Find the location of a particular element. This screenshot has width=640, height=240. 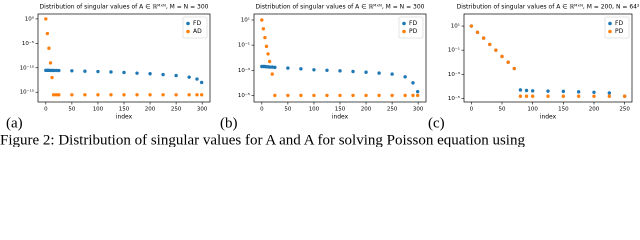

plot-frame is located at coordinates (548, 58).